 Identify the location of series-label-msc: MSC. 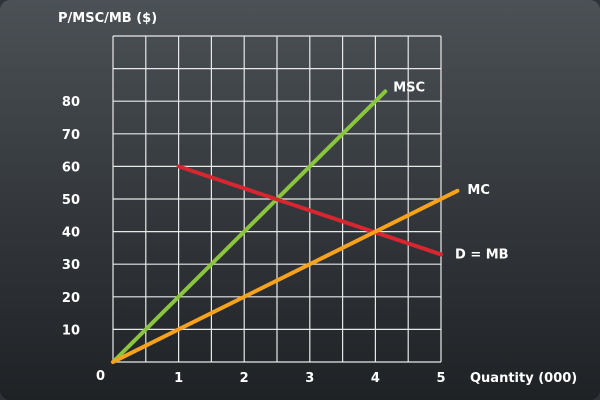
(409, 87).